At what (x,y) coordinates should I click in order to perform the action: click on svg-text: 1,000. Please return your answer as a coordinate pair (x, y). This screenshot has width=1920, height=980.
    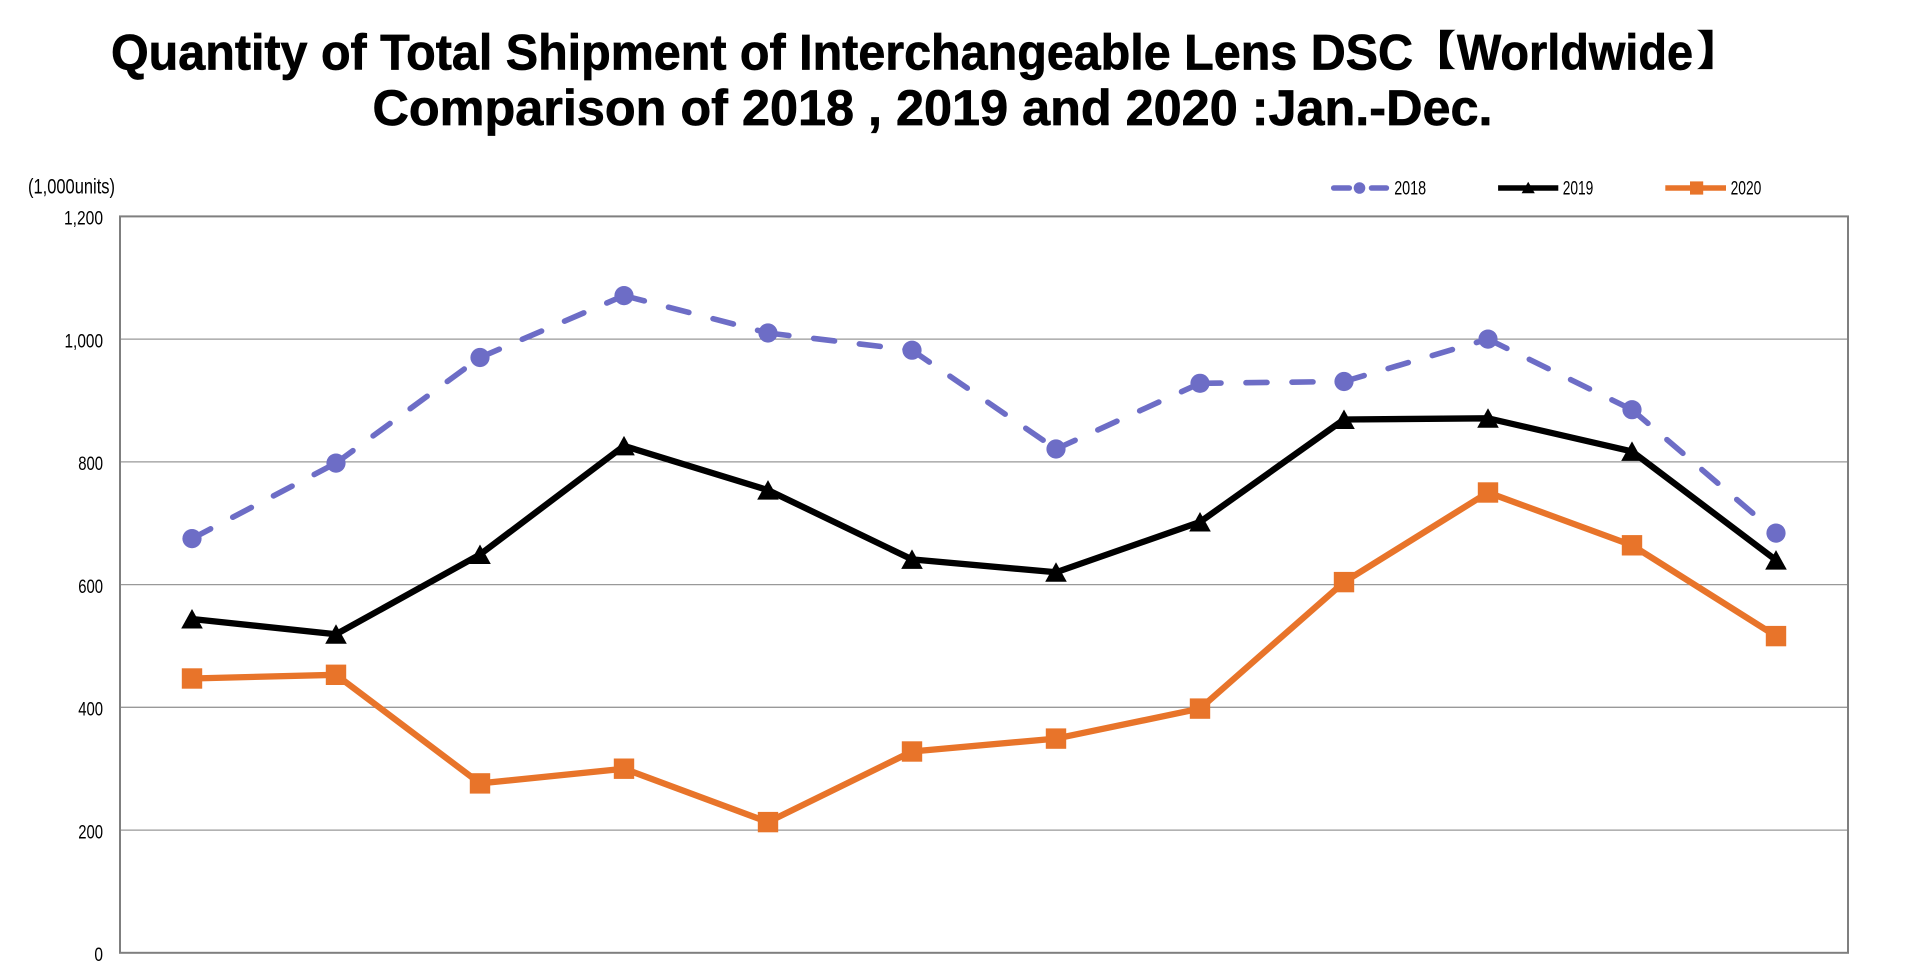
    Looking at the image, I should click on (84, 341).